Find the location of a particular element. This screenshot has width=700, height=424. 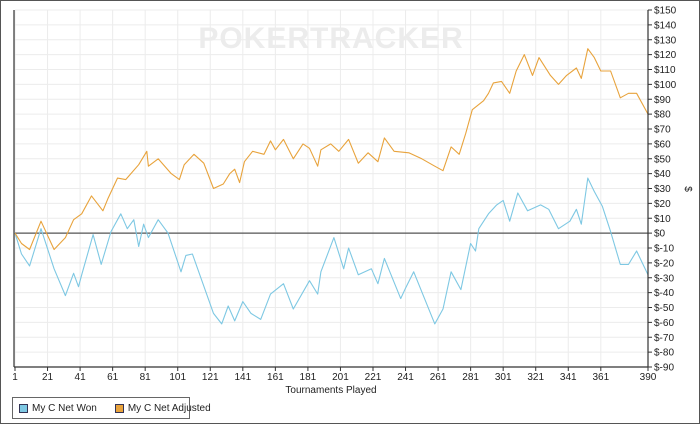

legend-swatch-net-adjusted is located at coordinates (119, 408).